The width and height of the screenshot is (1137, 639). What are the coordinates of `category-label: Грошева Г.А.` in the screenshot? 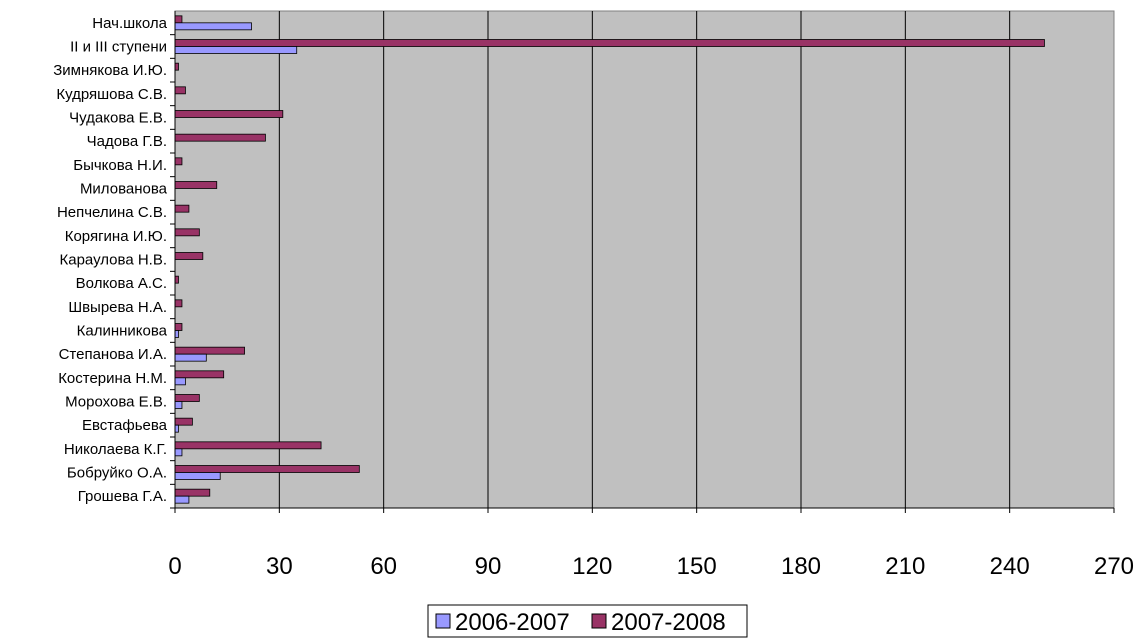 It's located at (122, 496).